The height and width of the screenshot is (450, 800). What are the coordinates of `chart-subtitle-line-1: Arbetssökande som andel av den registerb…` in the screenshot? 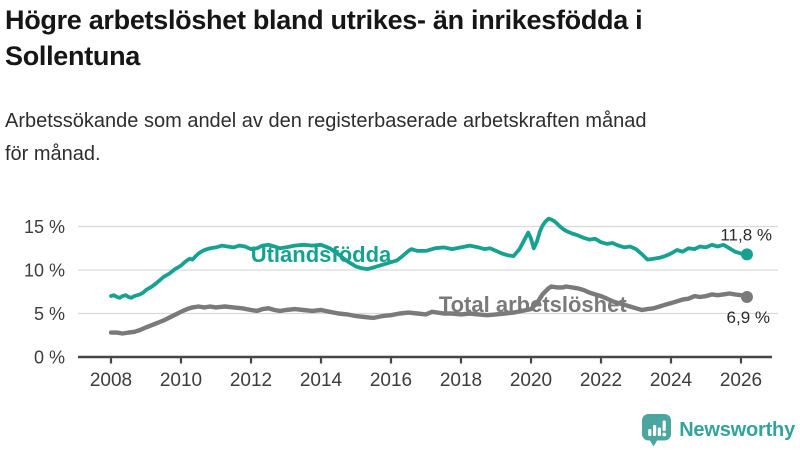 It's located at (326, 121).